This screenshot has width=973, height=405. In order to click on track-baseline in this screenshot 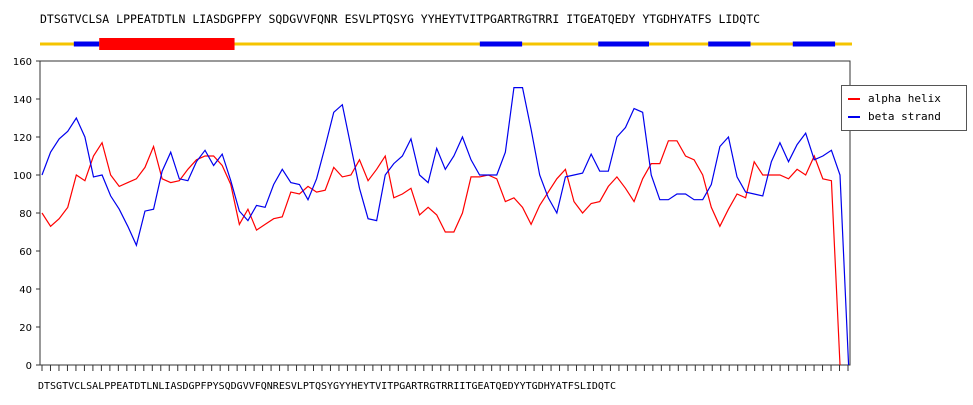, I will do `click(446, 44)`.